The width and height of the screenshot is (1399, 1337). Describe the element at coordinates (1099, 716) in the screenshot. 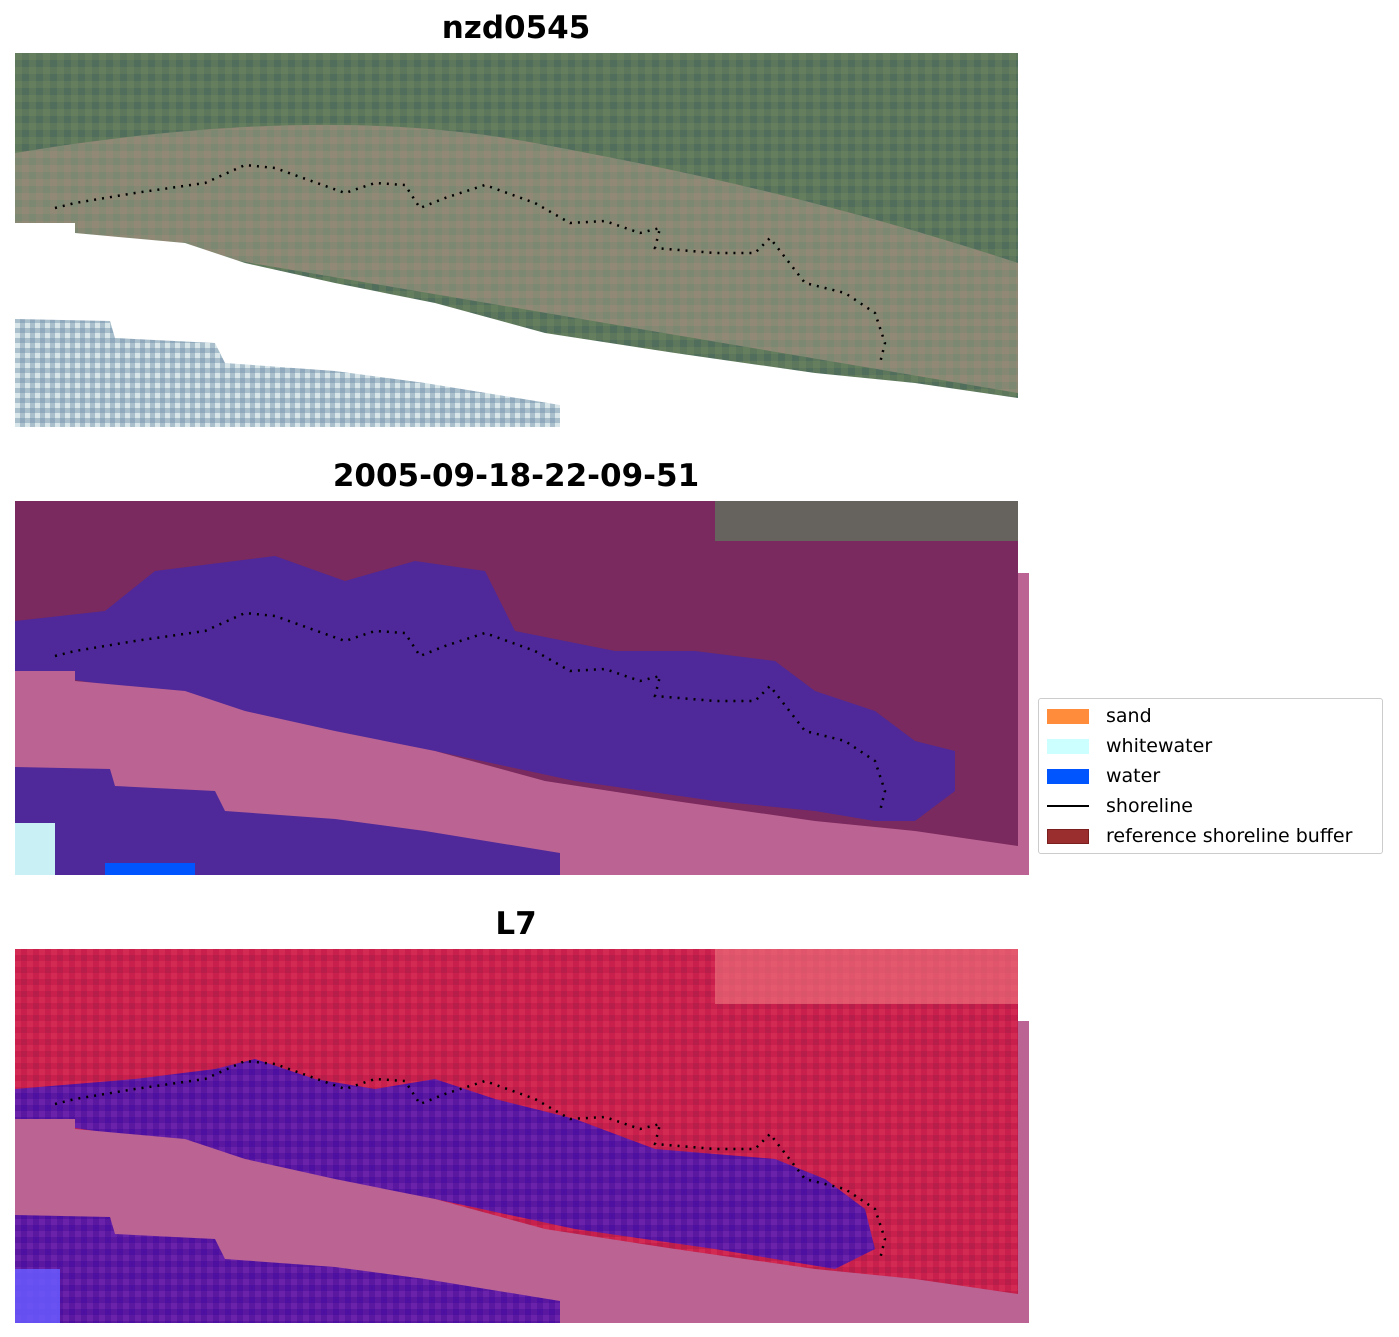

I see `legend-item-sand: sand` at that location.